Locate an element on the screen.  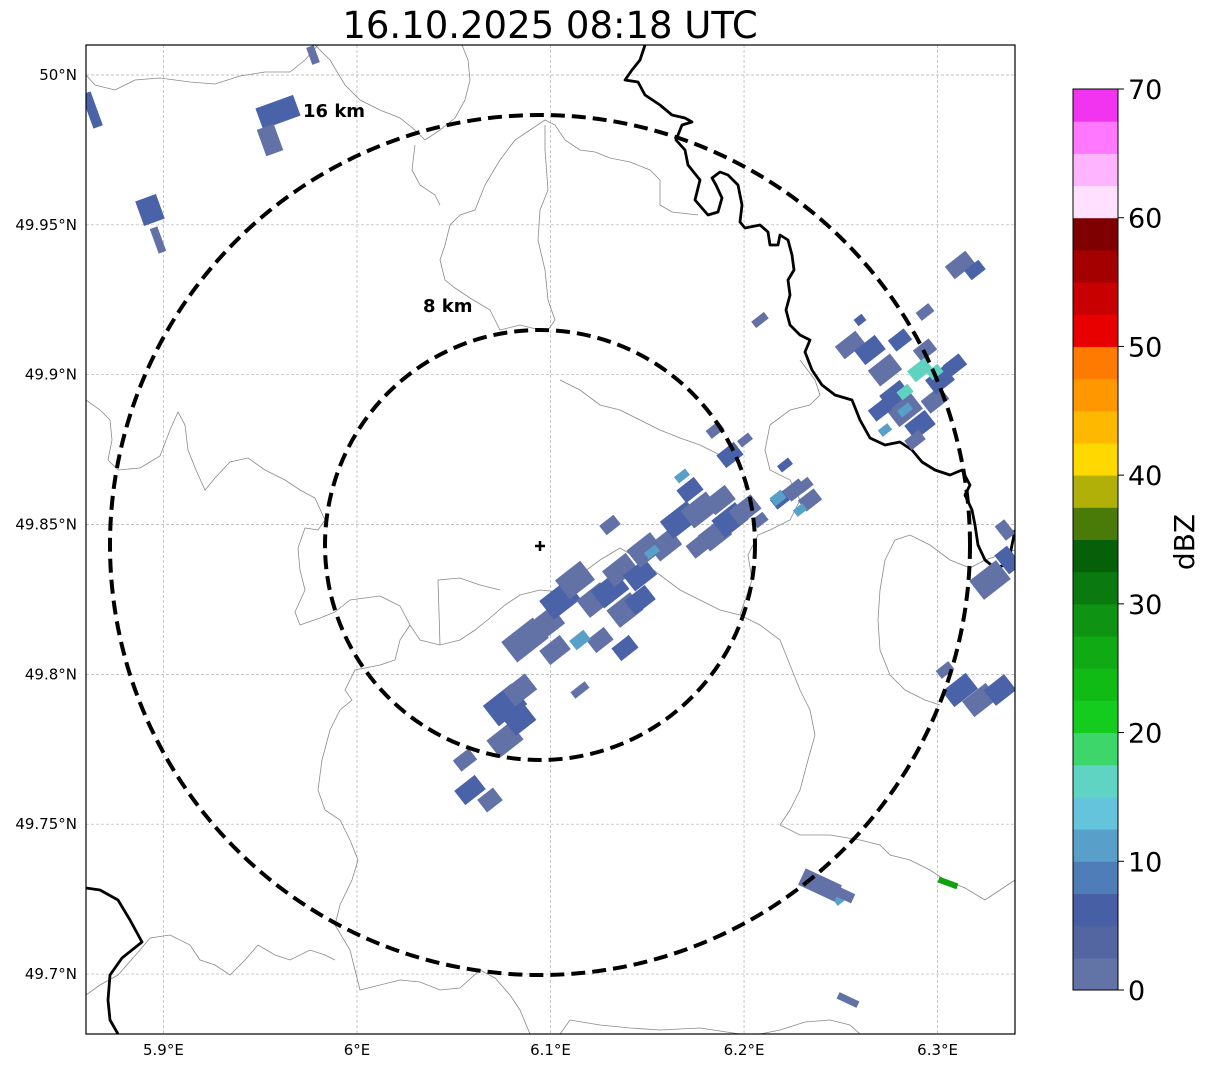
y-tick-label: 49.9°N is located at coordinates (51, 375).